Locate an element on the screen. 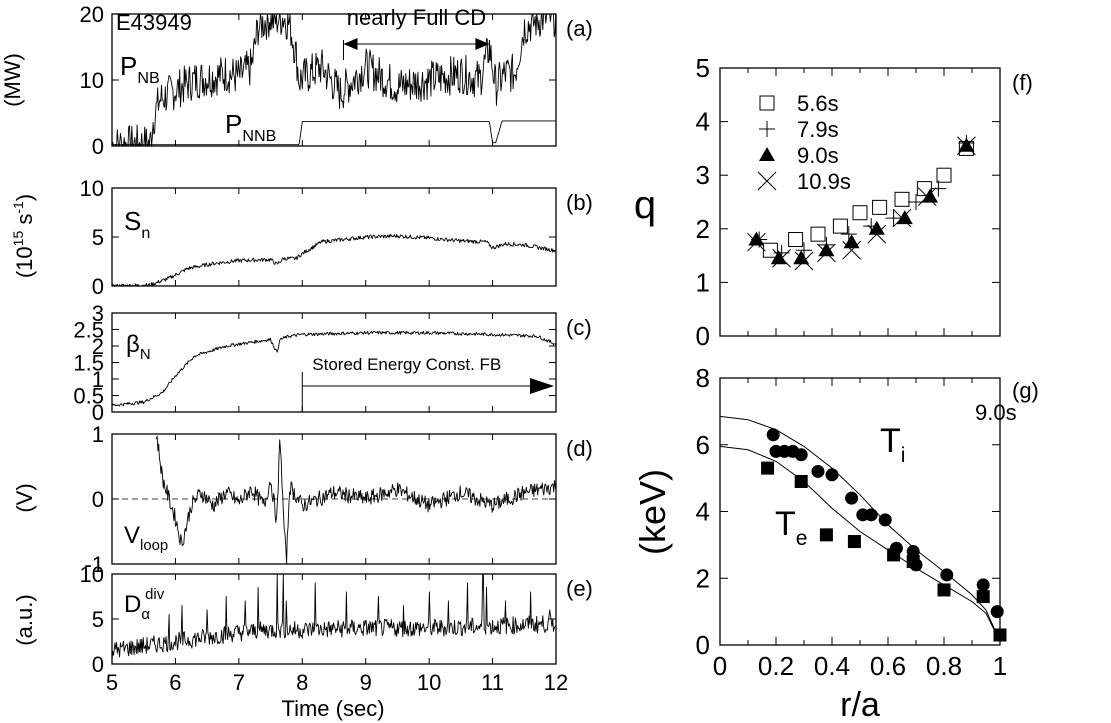 Image resolution: width=1111 pixels, height=723 pixels. y-axis-label: (a.u.) is located at coordinates (24, 619).